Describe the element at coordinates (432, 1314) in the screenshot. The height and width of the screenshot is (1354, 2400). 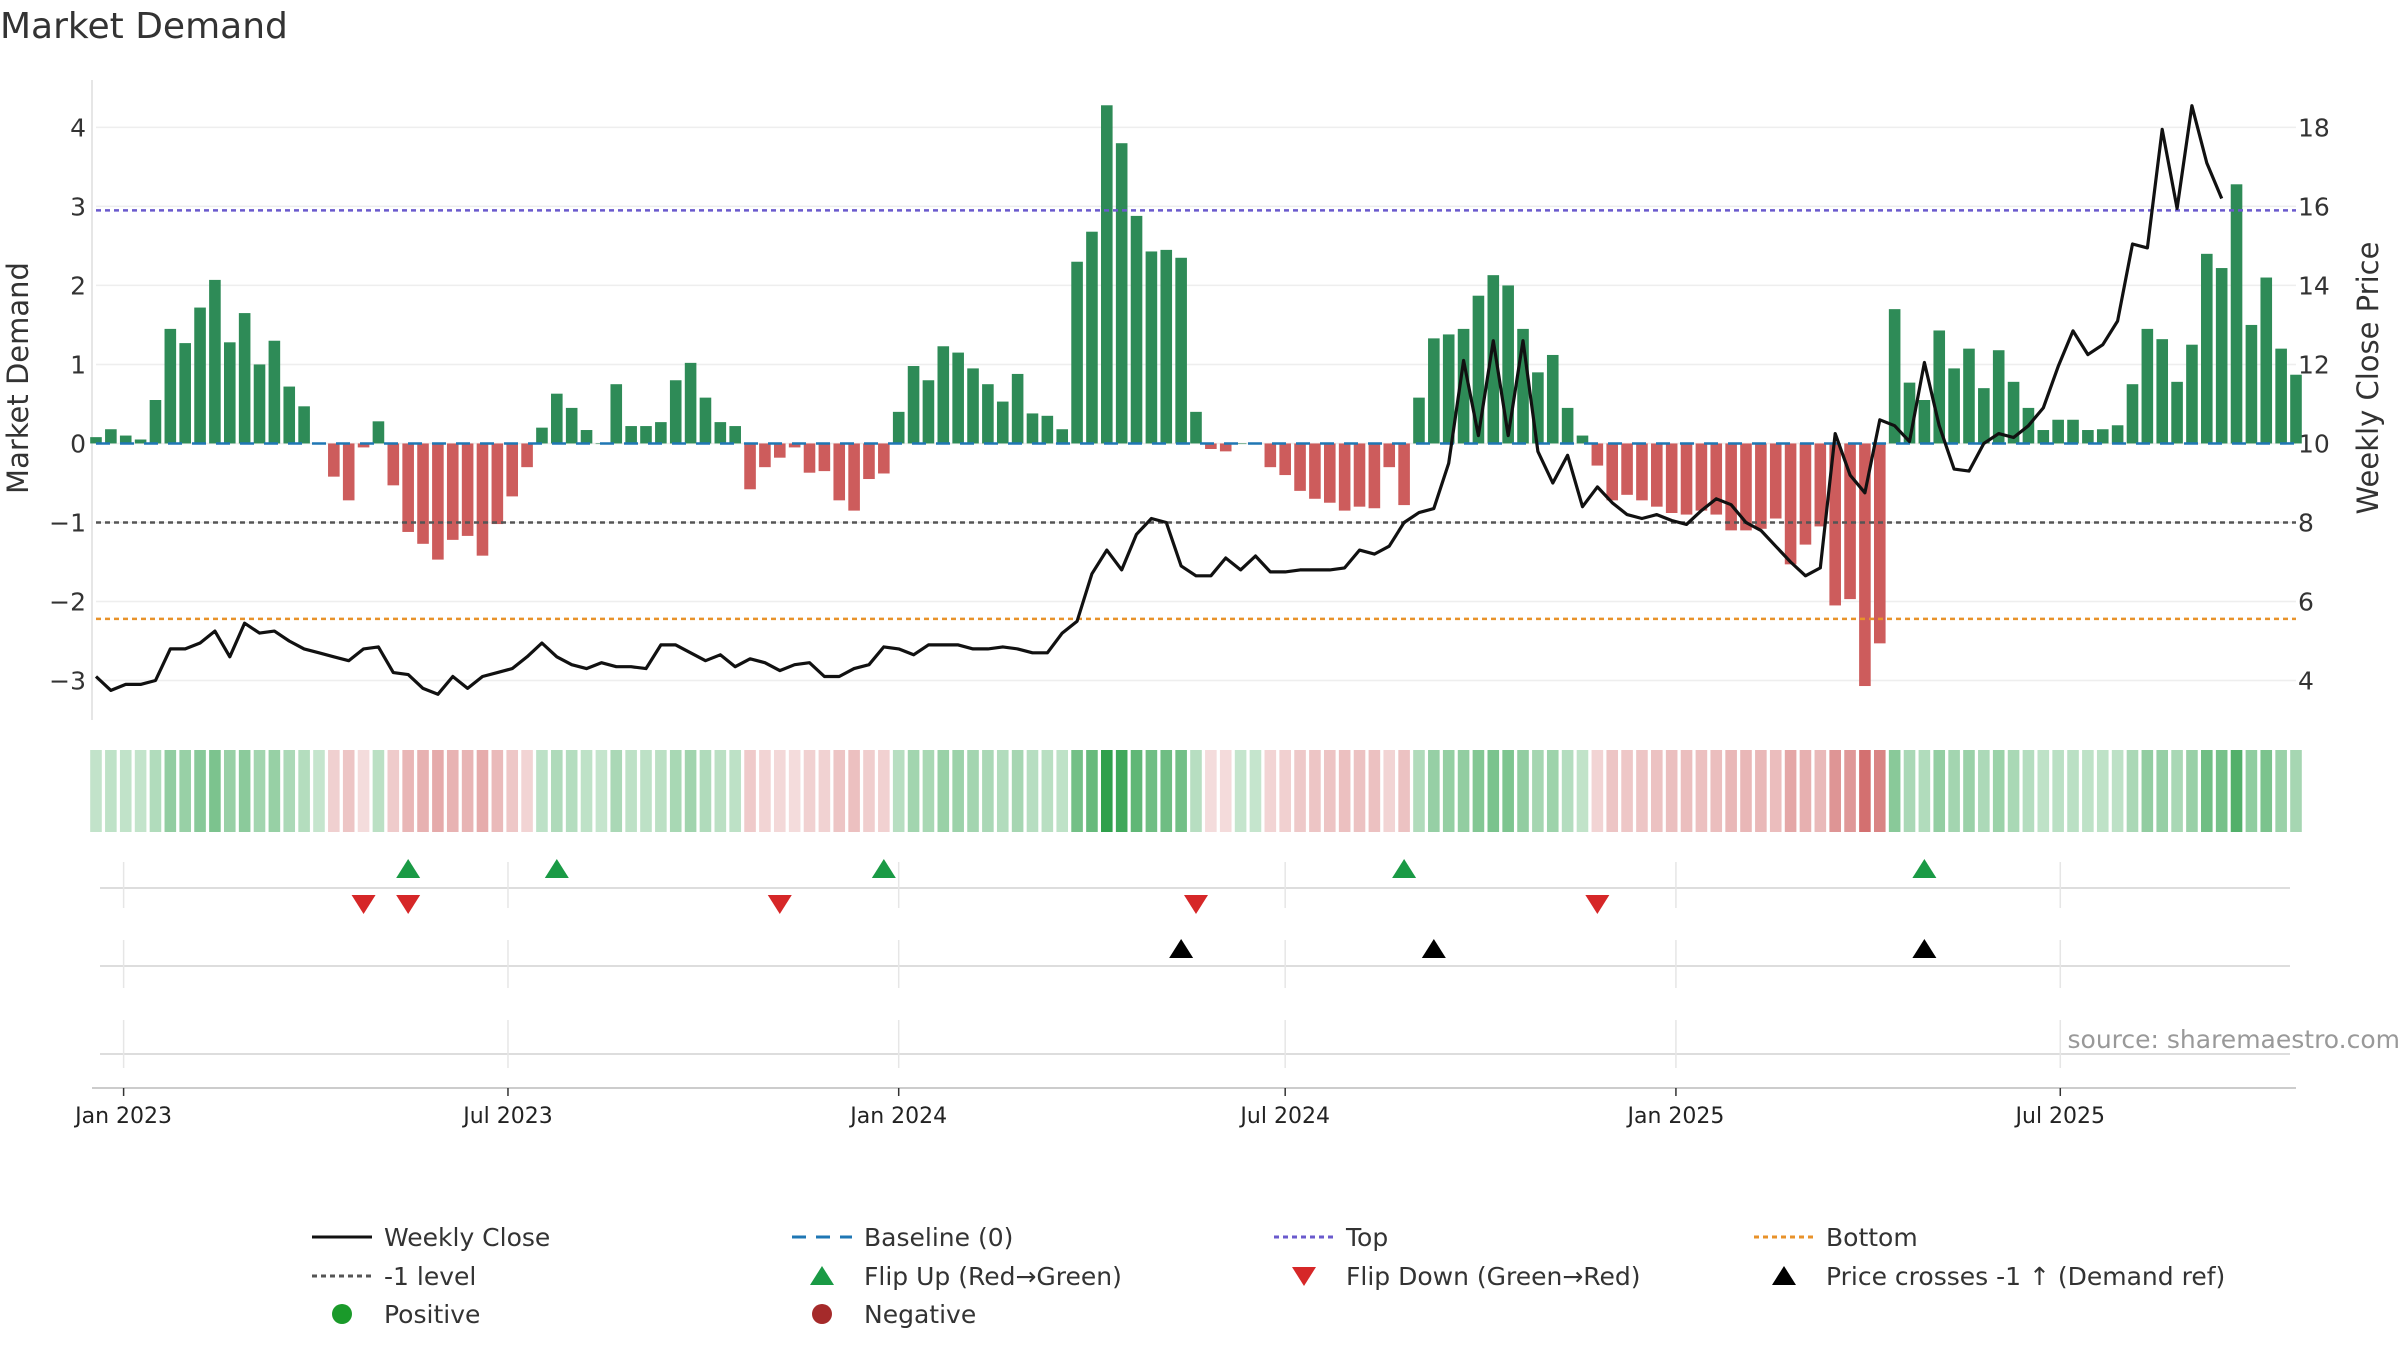
I see `legend-label: Positive` at that location.